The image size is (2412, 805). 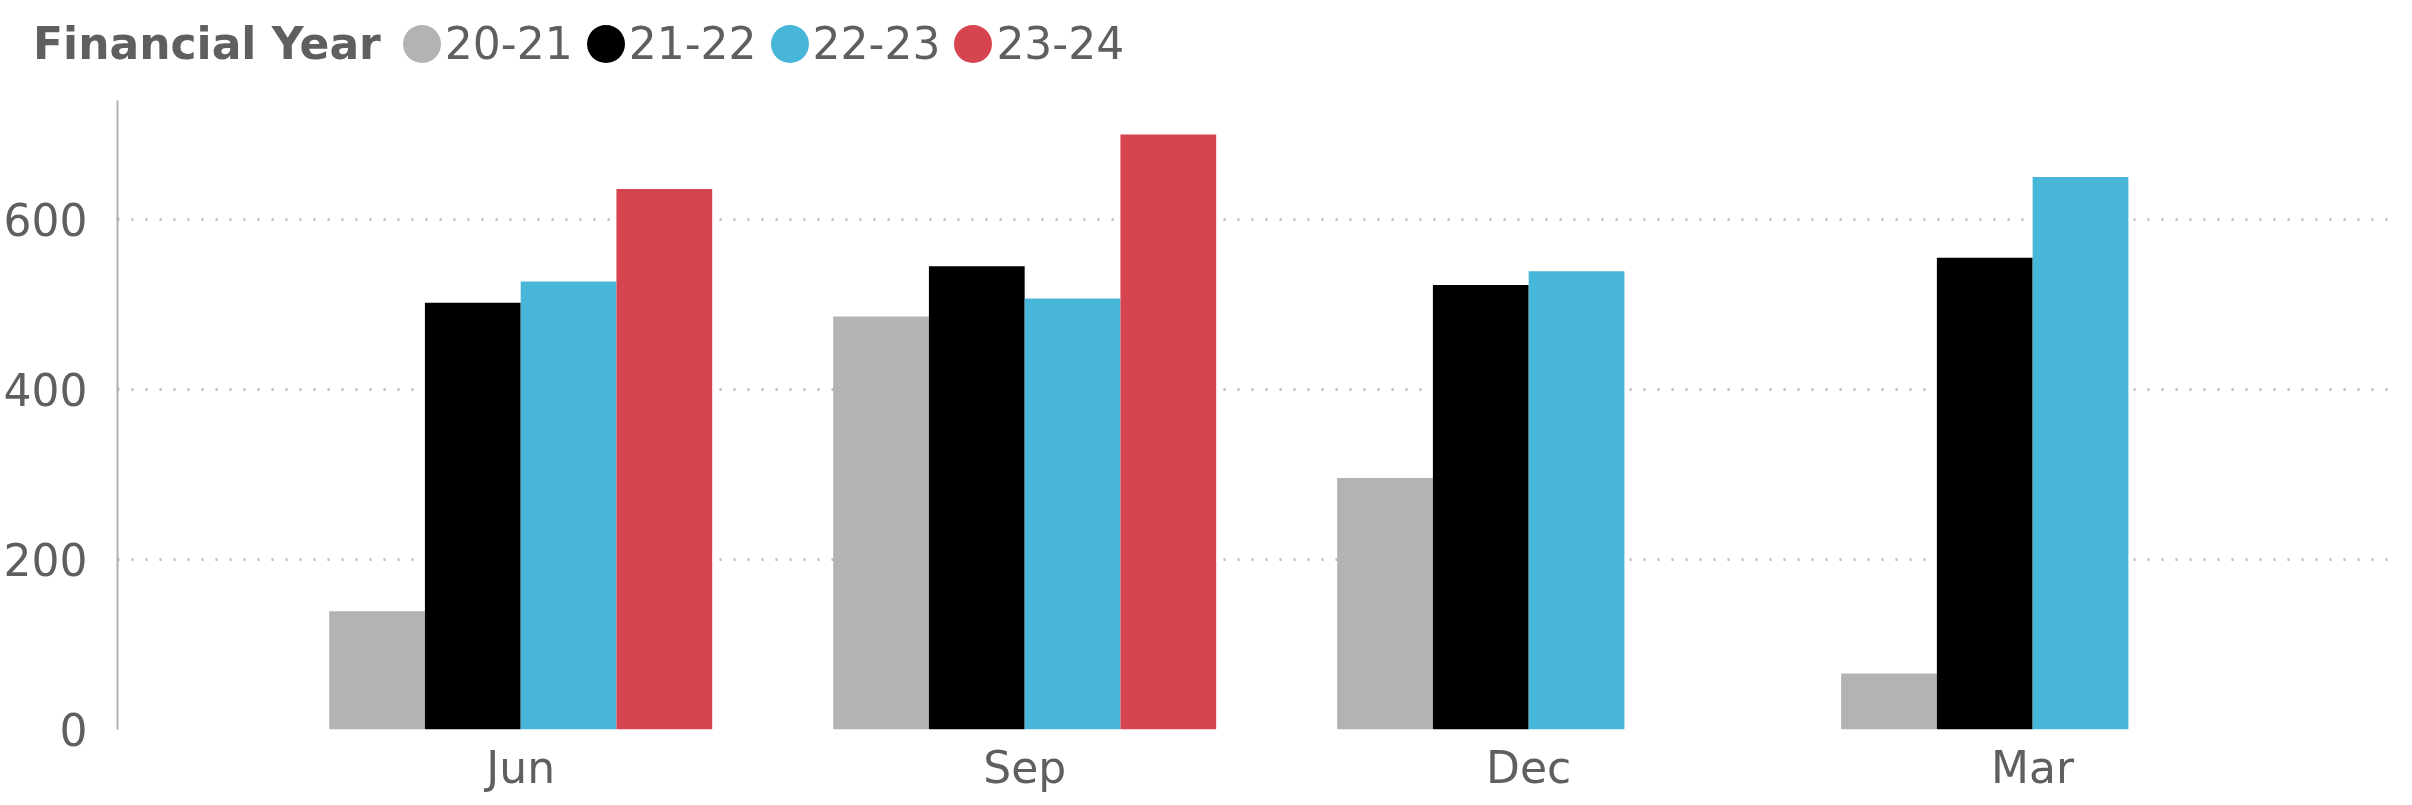 I want to click on legend-label: 22-23, so click(x=876, y=44).